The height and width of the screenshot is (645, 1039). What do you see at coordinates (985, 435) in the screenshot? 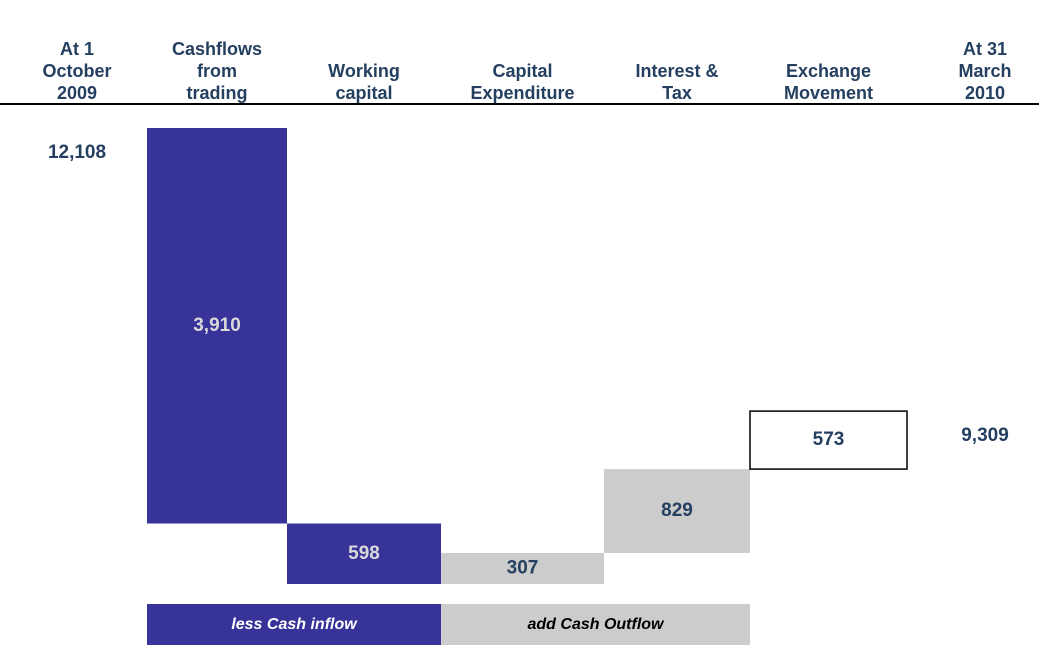
I see `total-label: 9,309` at bounding box center [985, 435].